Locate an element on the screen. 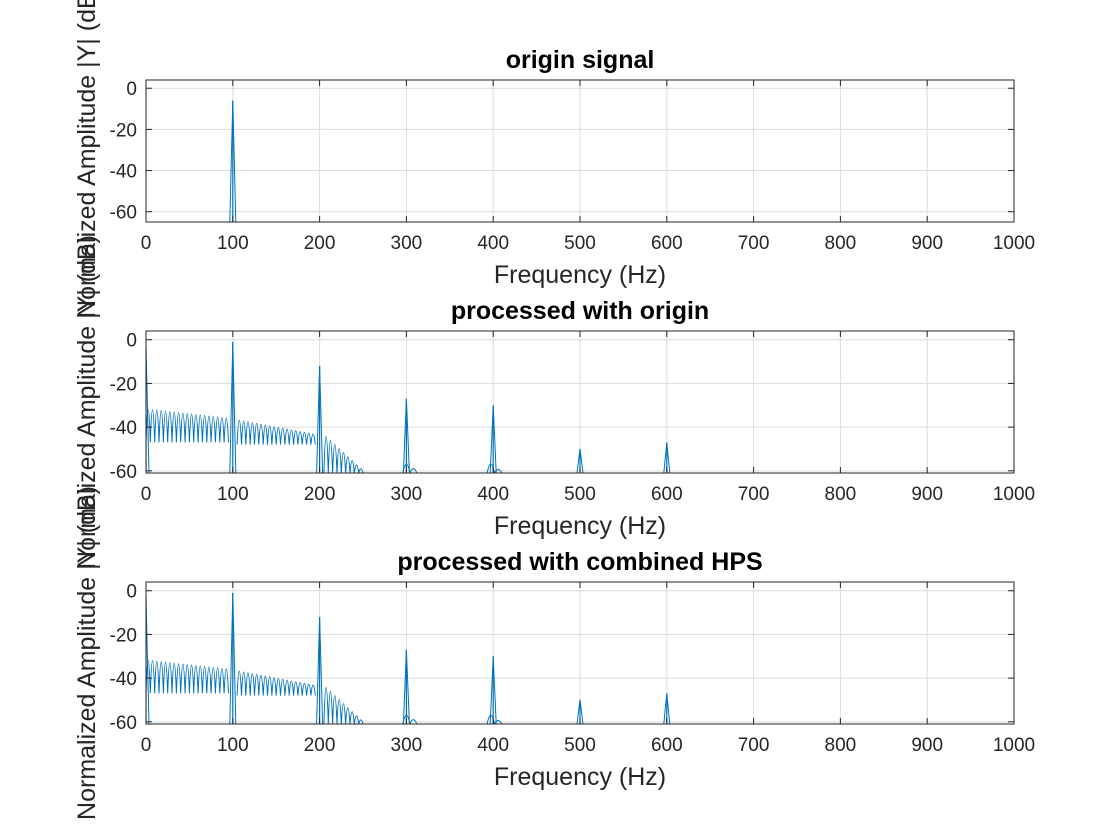 This screenshot has width=1120, height=840. plot-title: processed with combined HPS is located at coordinates (579, 562).